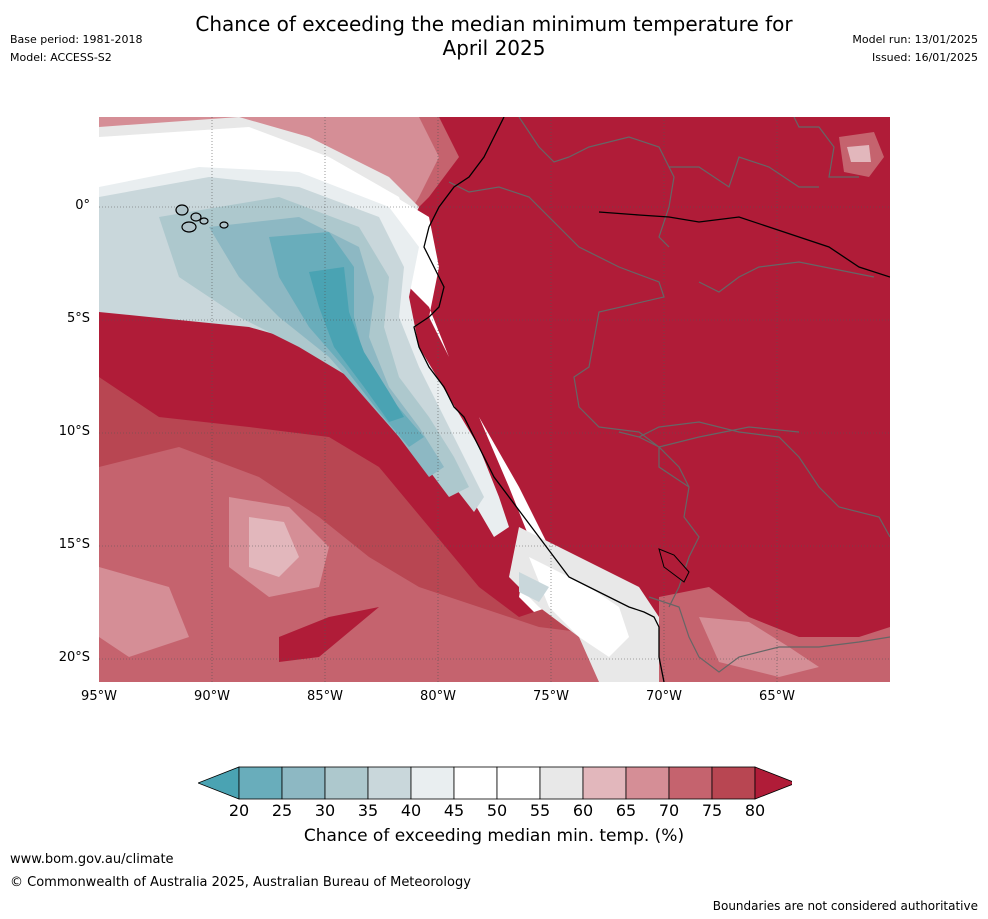  Describe the element at coordinates (78, 318) in the screenshot. I see `lat-label-5s: 5°S` at that location.